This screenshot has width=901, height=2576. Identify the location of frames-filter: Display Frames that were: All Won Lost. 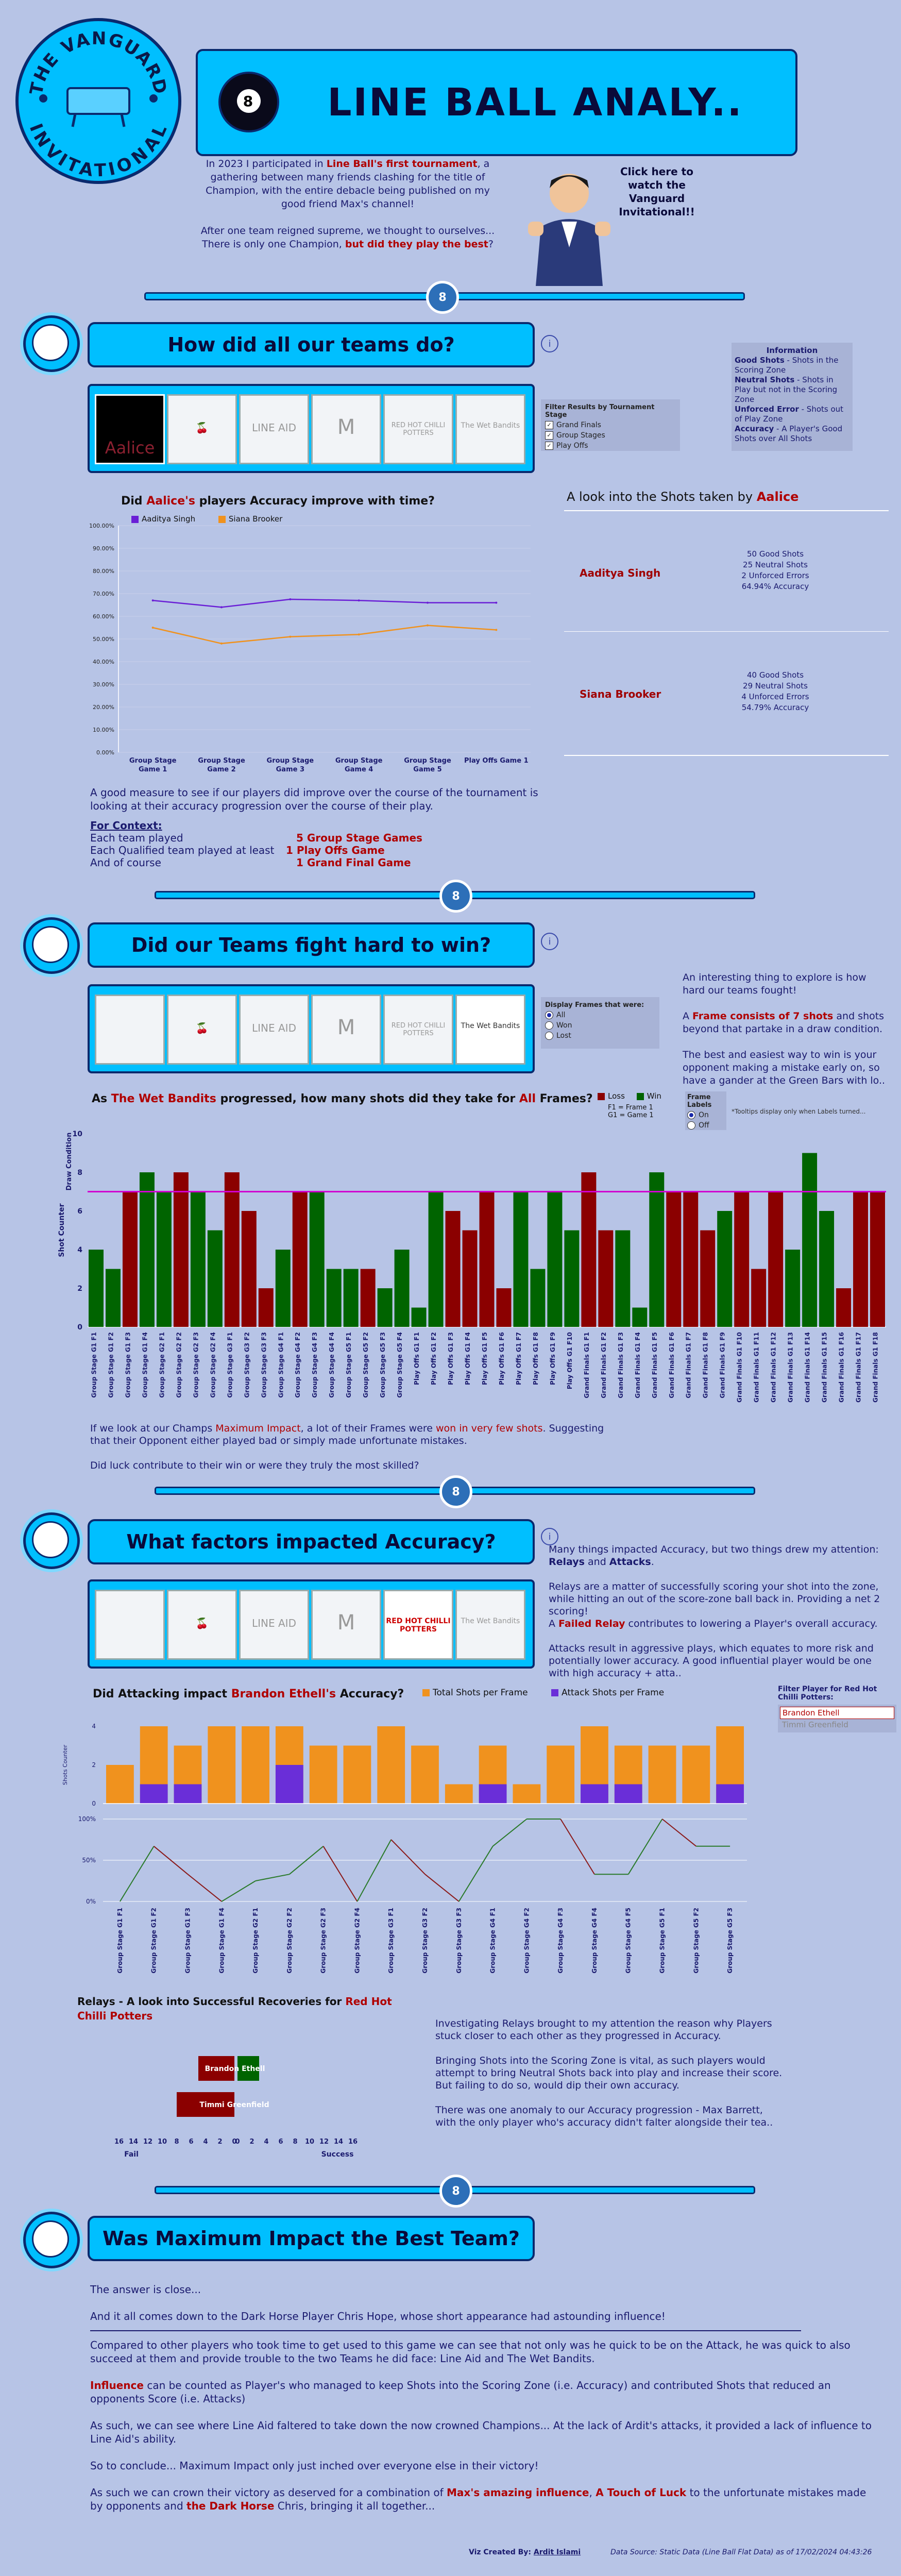
(600, 1023).